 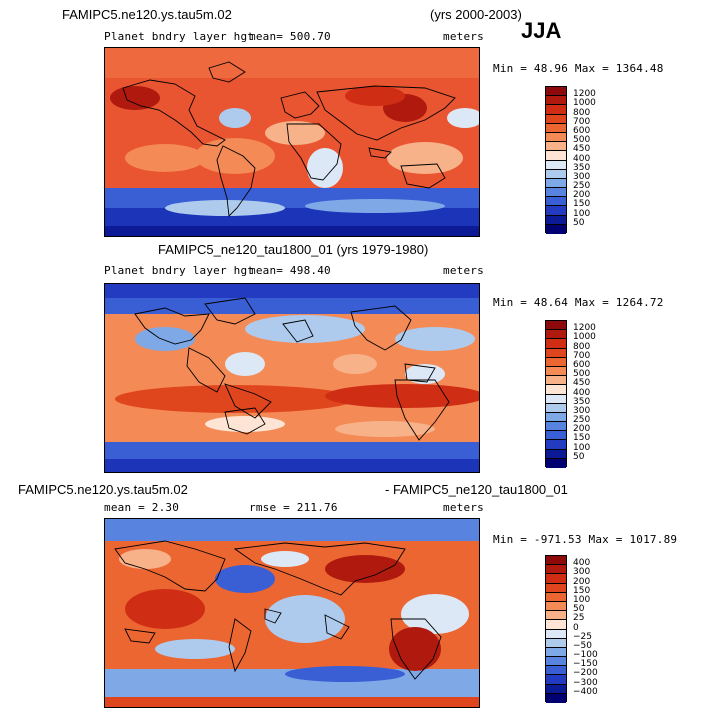 I want to click on panel2-mean: mean= 498.40, so click(x=290, y=270).